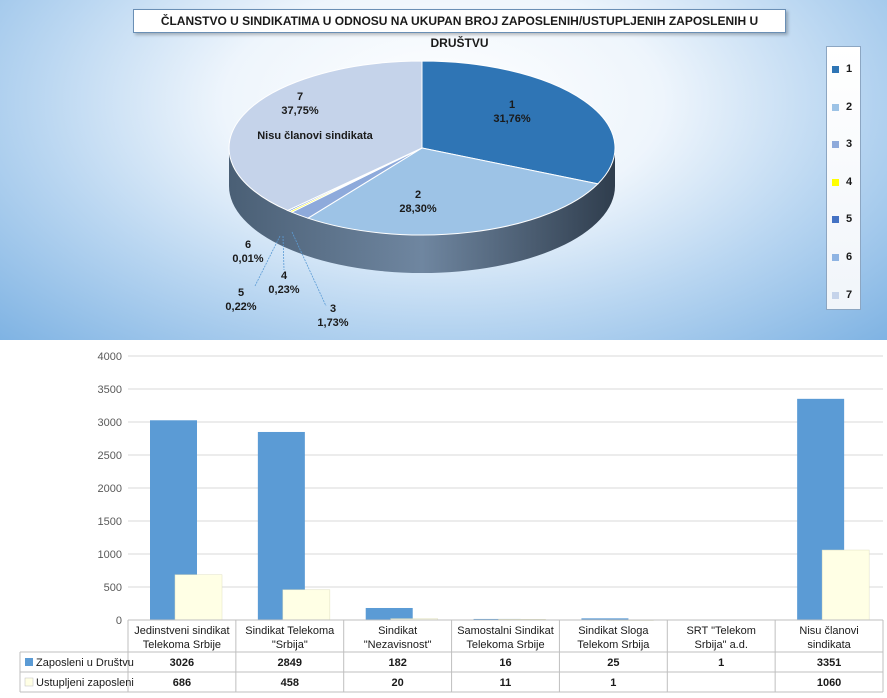  I want to click on y-tick-2000: 2000, so click(490, 489).